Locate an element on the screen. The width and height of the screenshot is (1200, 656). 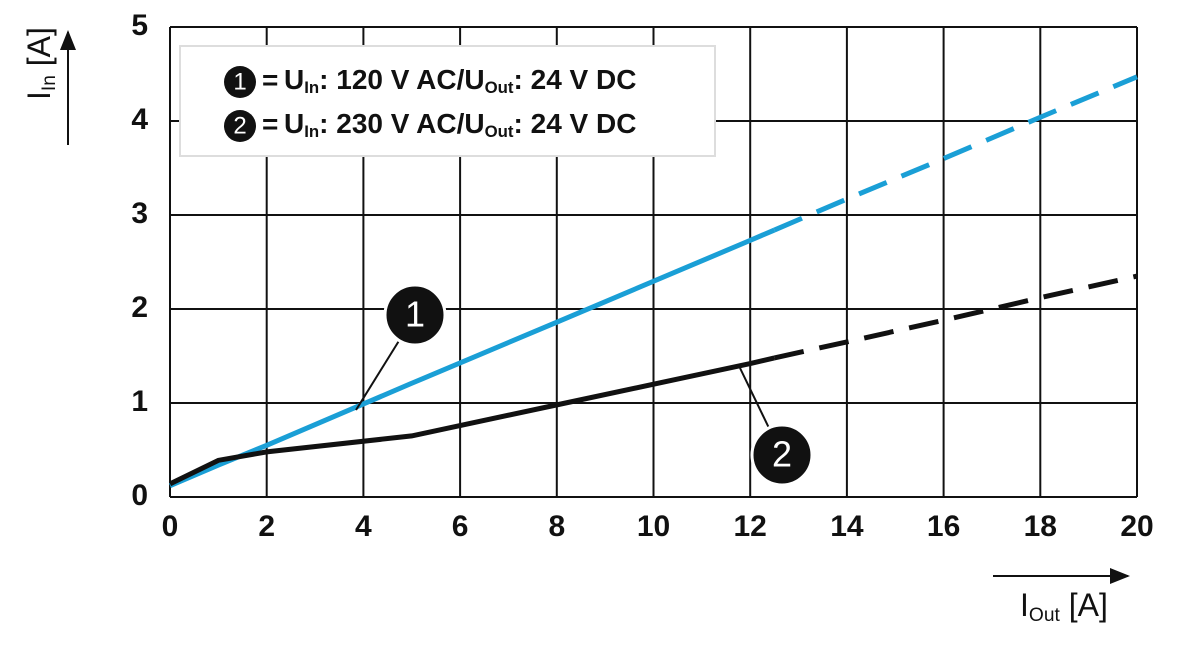
x-tick-label: 16 is located at coordinates (943, 526).